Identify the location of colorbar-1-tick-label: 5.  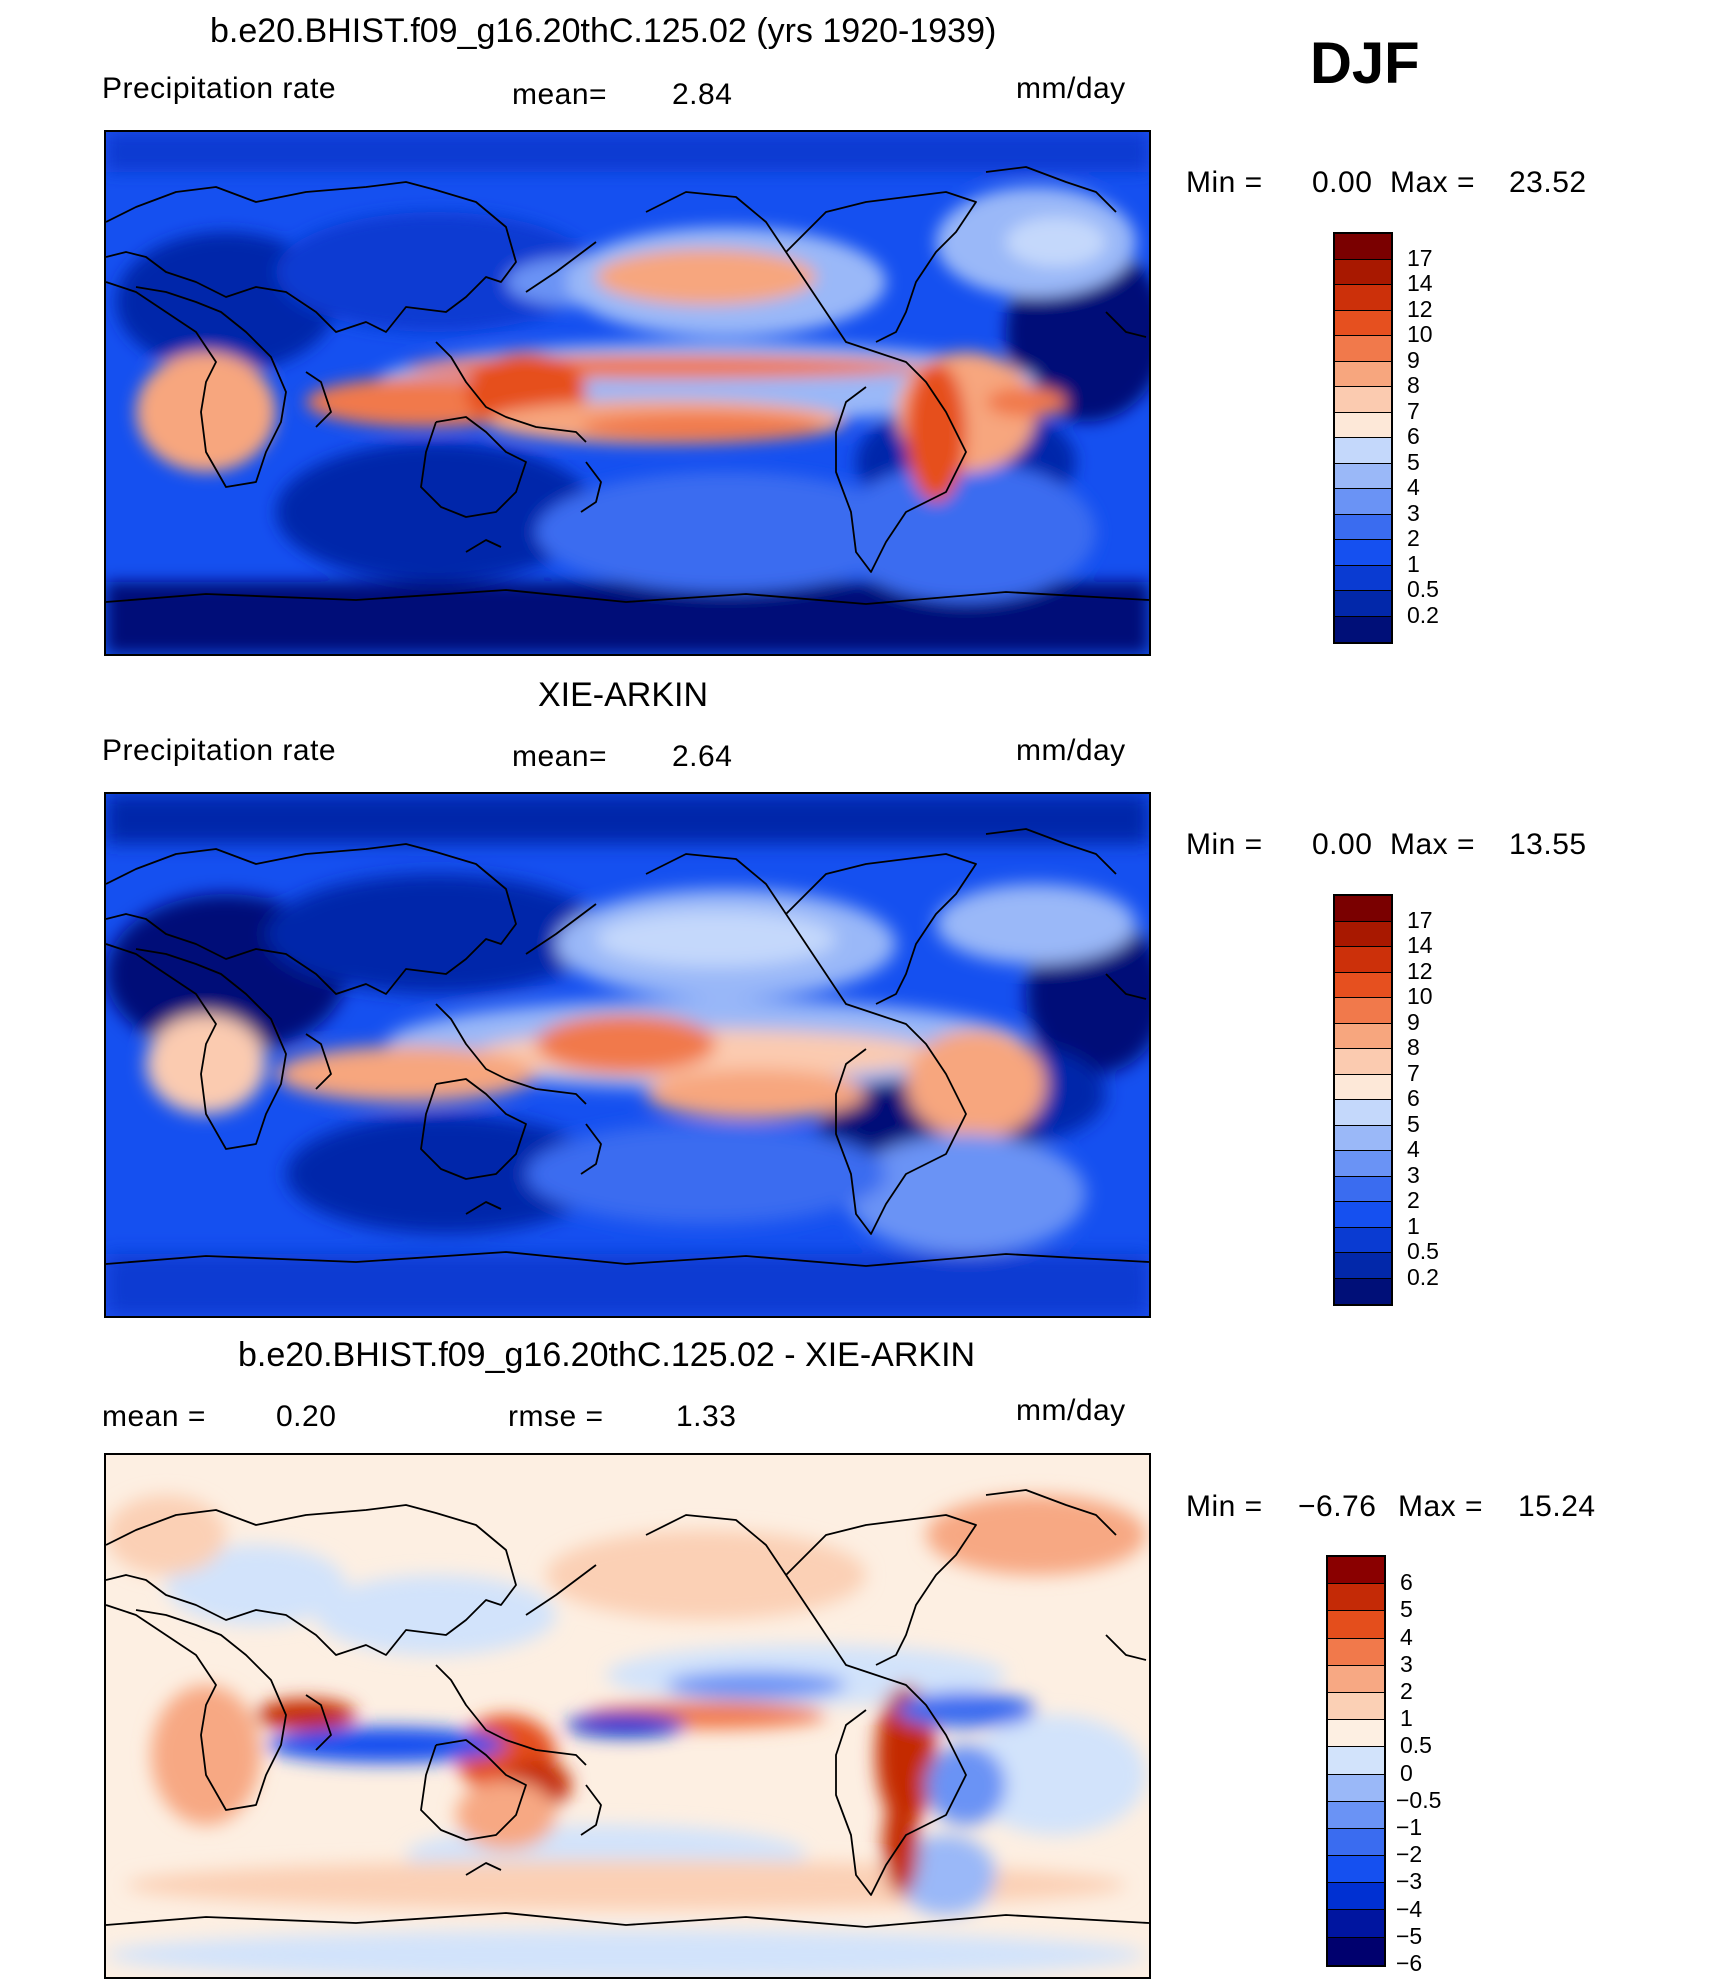
(1413, 461).